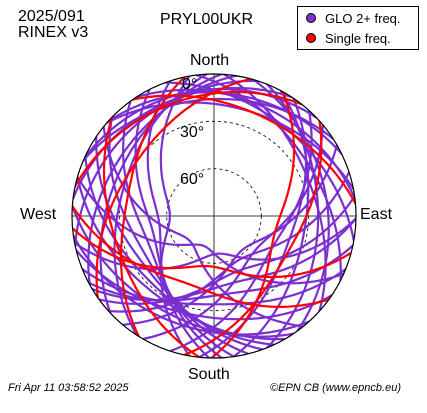 This screenshot has height=413, width=427. I want to click on footer-timestamp: Fri Apr 11 03:58:52 2025, so click(68, 388).